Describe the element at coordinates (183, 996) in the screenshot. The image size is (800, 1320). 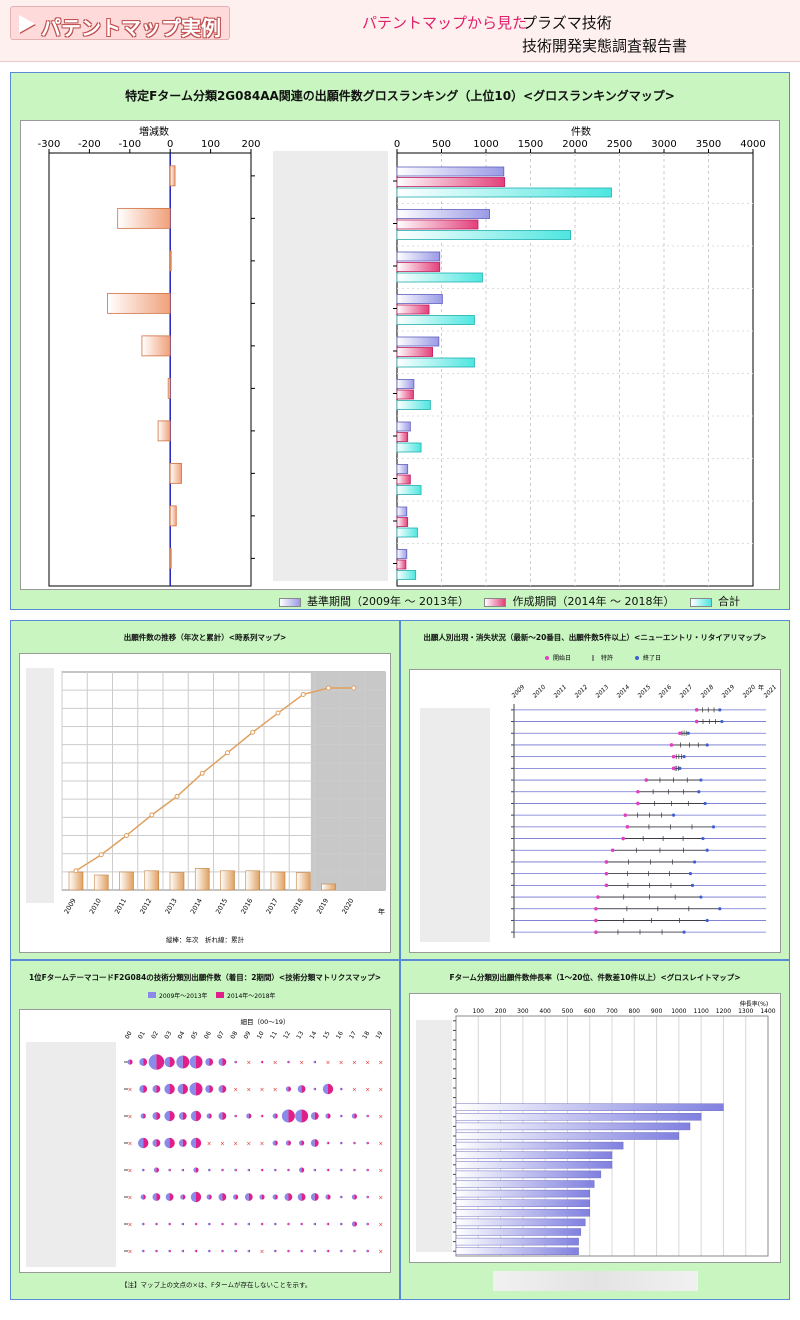
I see `legend-base-label: 2009年～2013年` at that location.